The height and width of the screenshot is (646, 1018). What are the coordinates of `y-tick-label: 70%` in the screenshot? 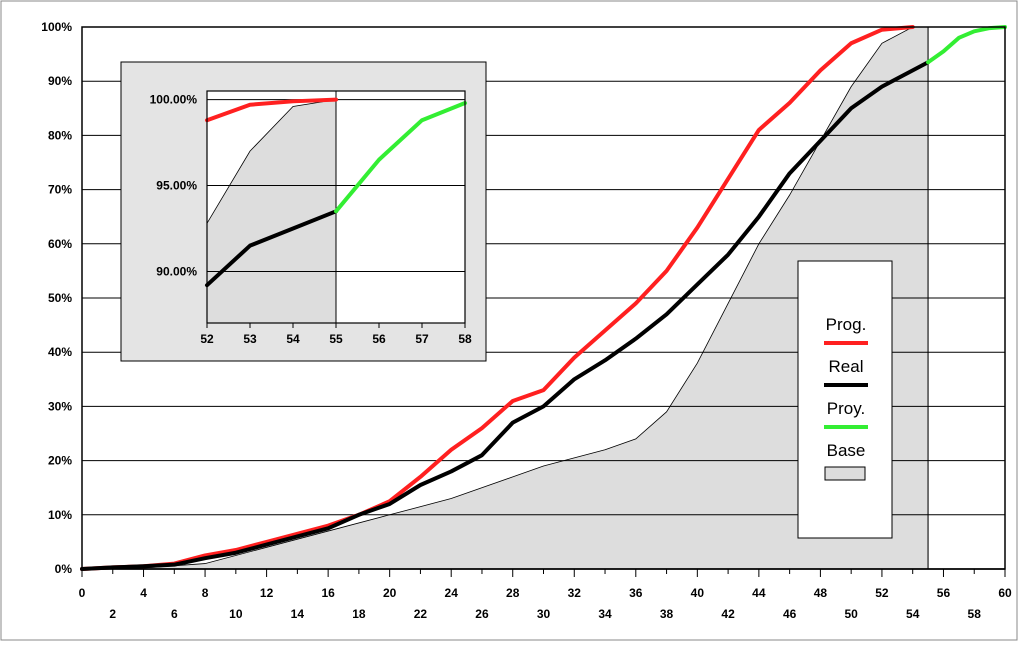 It's located at (60, 190).